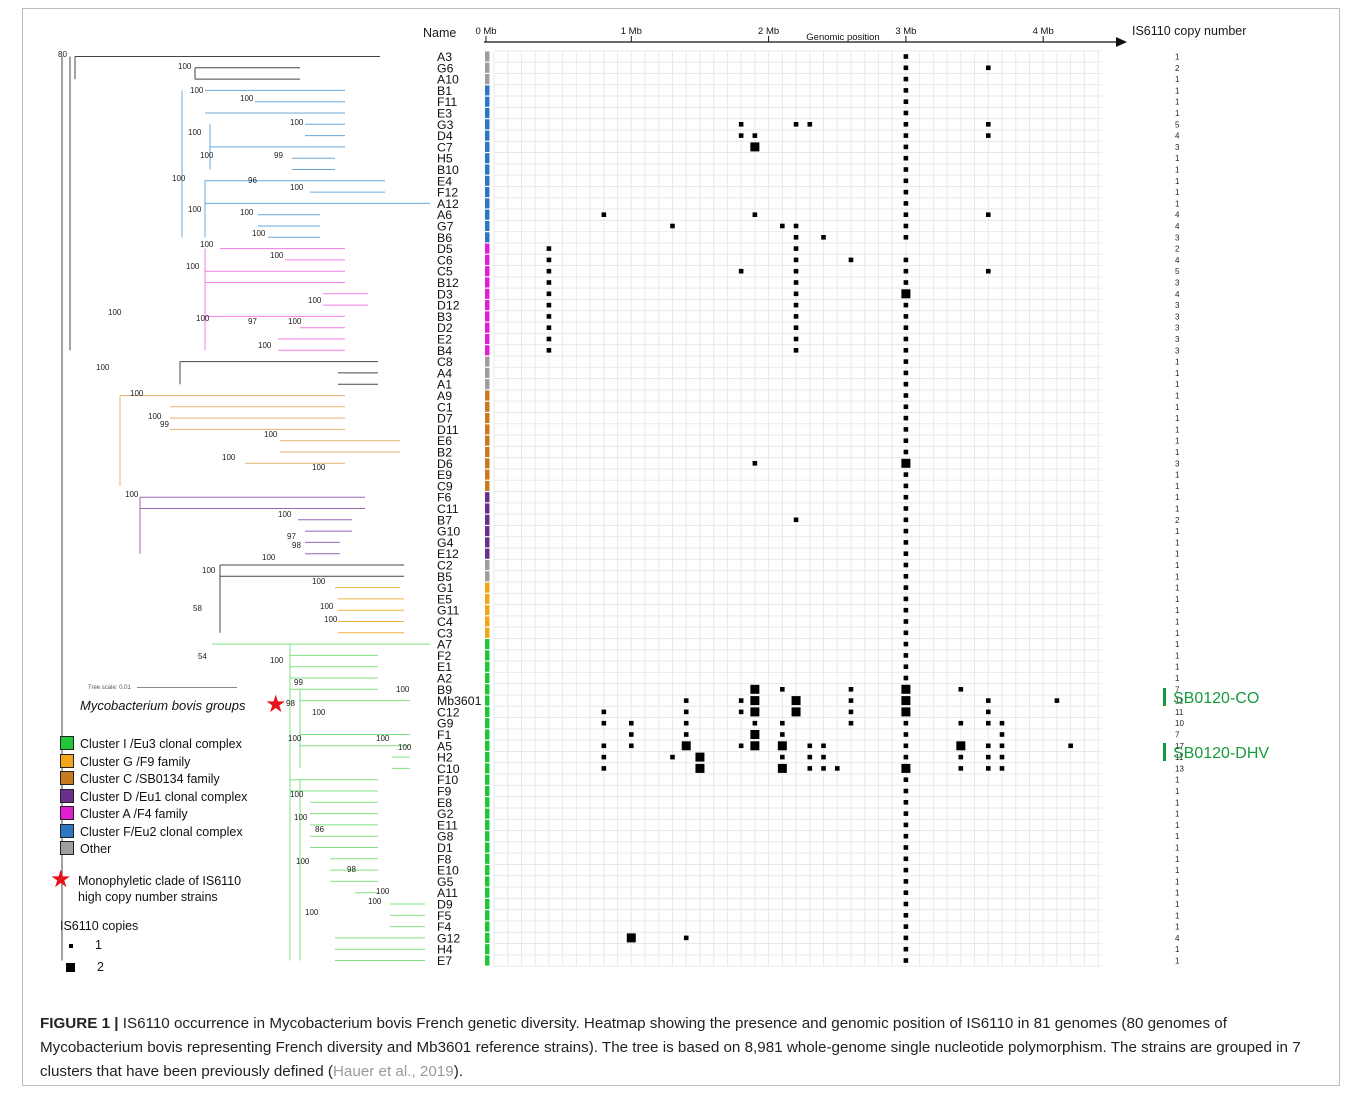 The width and height of the screenshot is (1360, 1093). I want to click on clade-star-icon: ★, so click(276, 704).